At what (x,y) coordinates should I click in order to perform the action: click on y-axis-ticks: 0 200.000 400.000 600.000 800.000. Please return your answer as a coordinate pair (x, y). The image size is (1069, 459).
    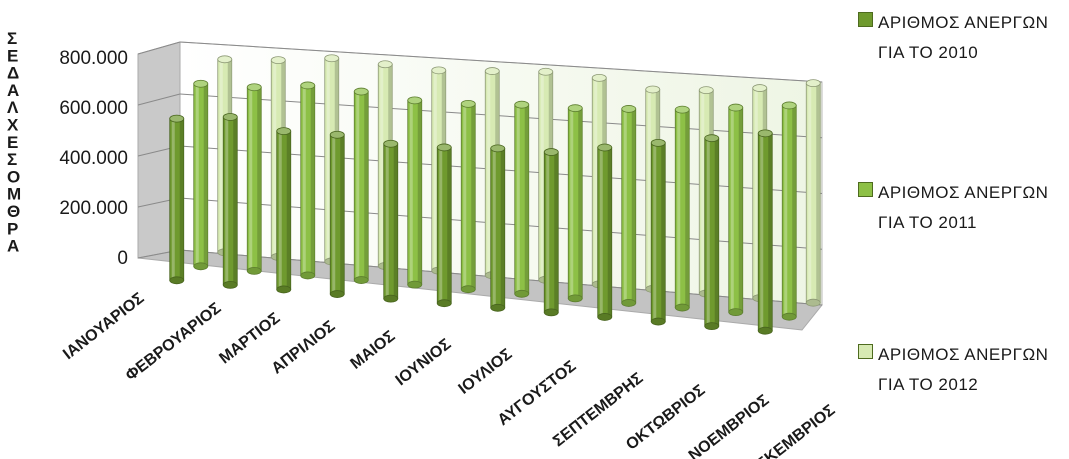
    Looking at the image, I should click on (93, 158).